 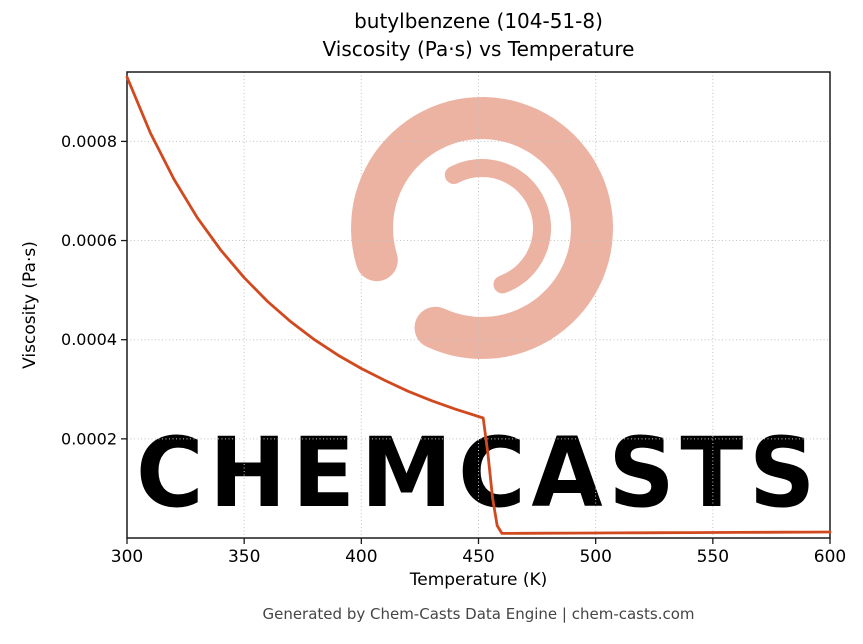 What do you see at coordinates (478, 473) in the screenshot?
I see `watermark-text: CHEMCASTS` at bounding box center [478, 473].